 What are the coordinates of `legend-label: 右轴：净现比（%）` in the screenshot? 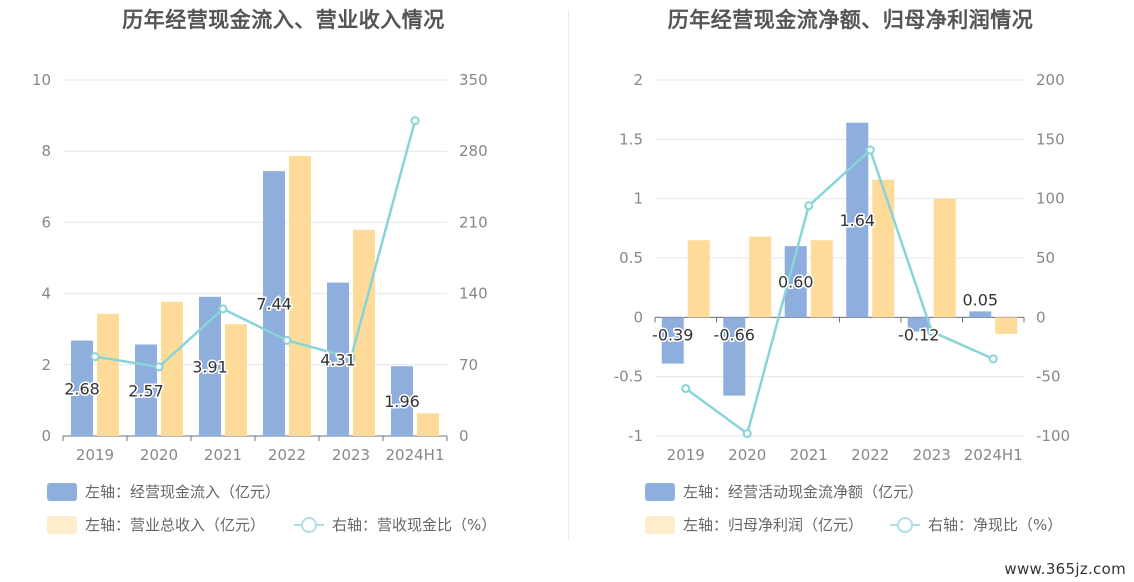 It's located at (995, 525).